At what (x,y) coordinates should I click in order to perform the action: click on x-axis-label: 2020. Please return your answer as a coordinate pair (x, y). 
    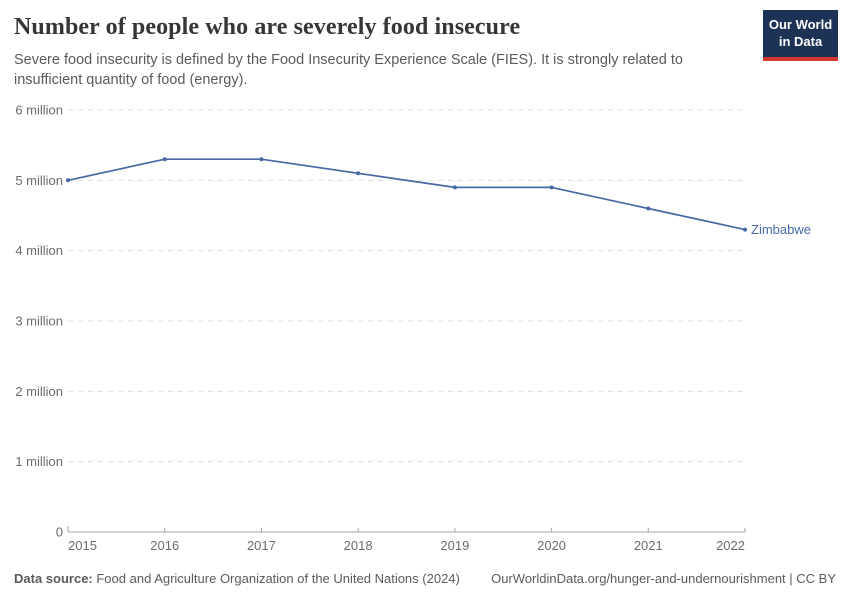
    Looking at the image, I should click on (551, 545).